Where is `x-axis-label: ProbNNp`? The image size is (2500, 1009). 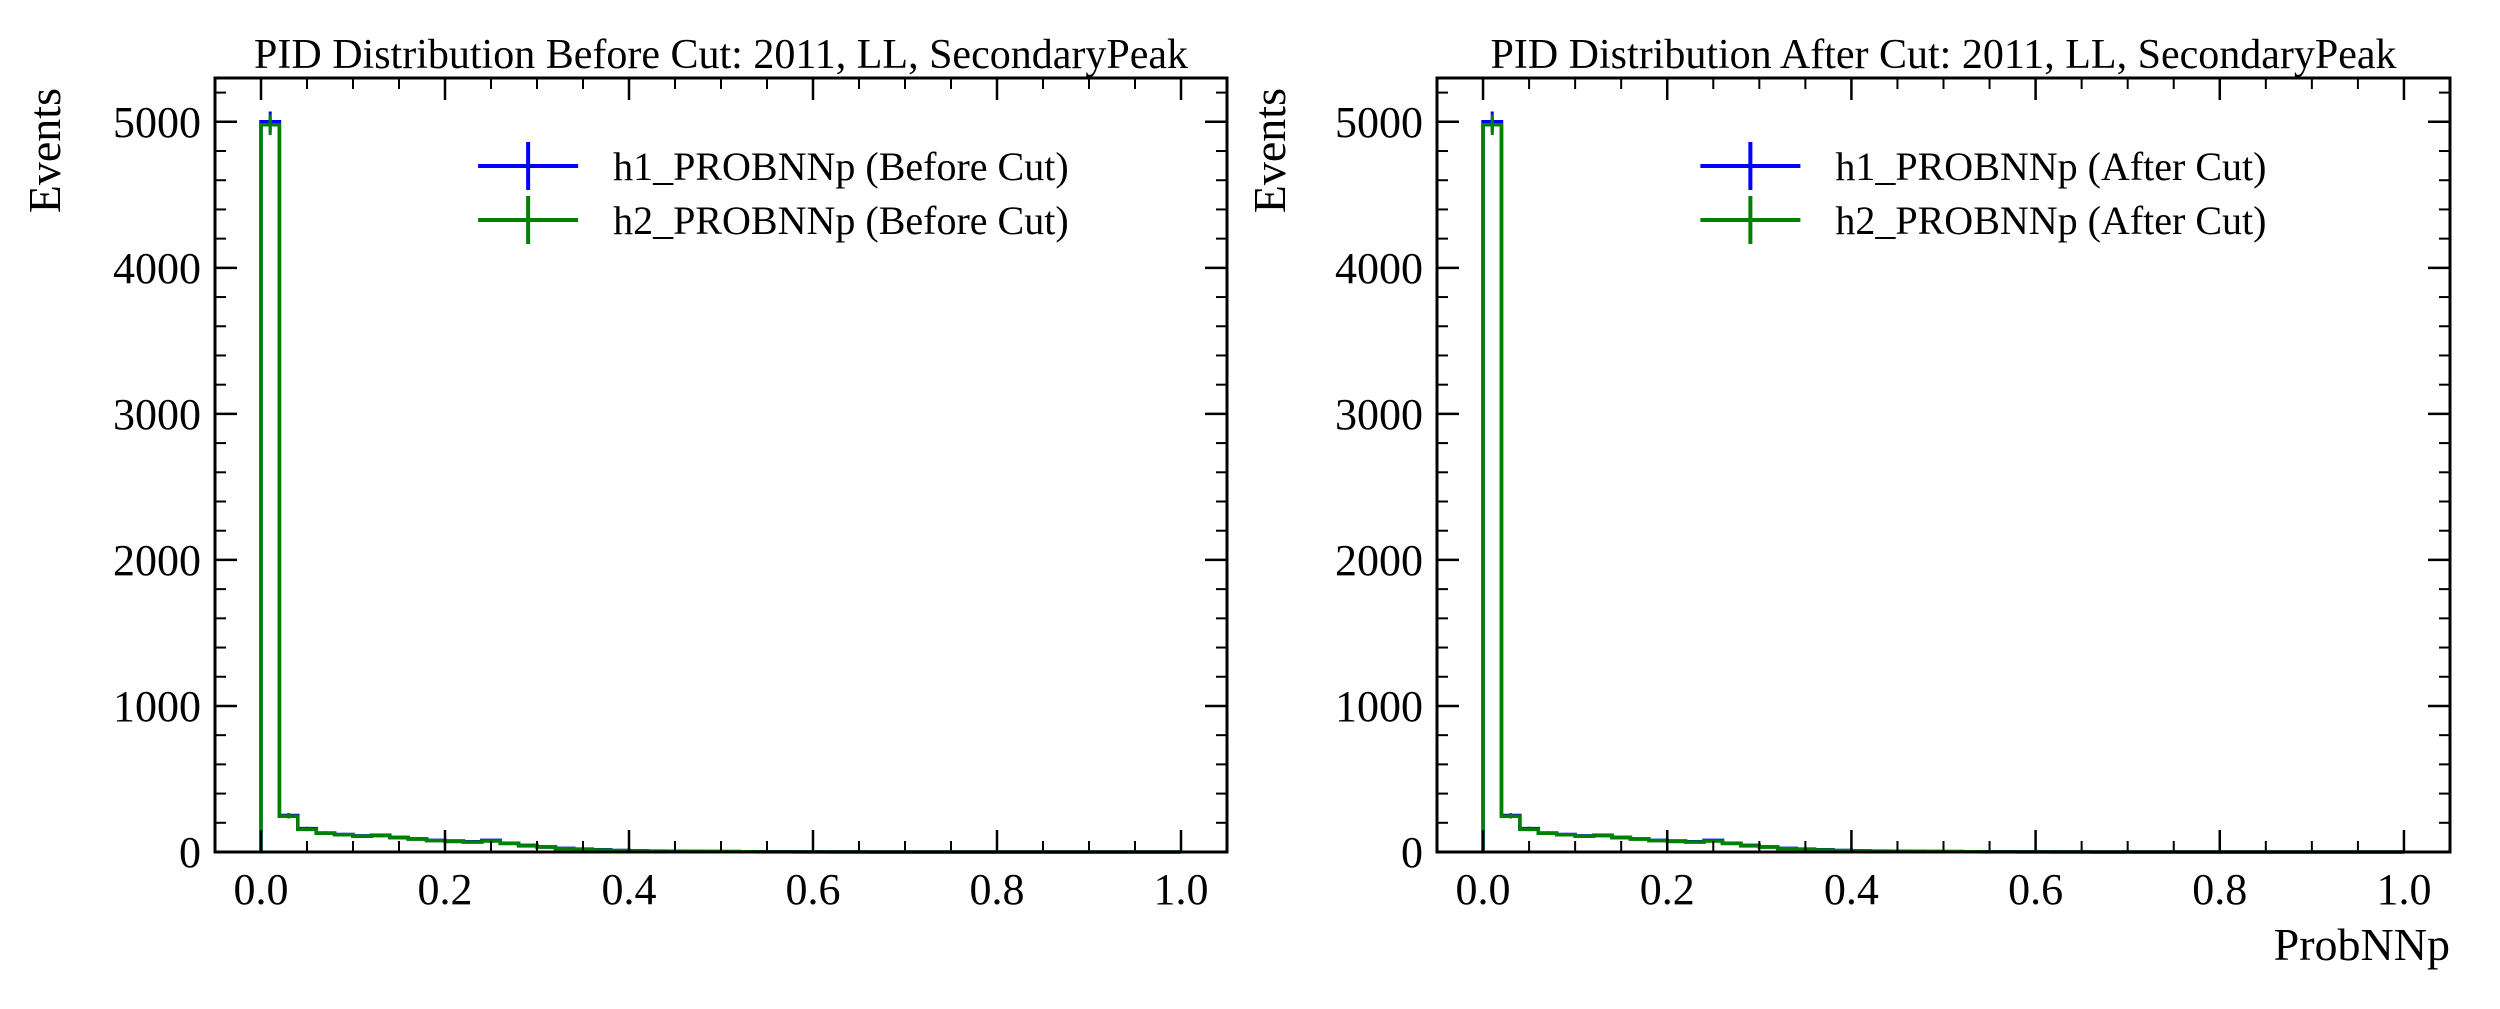
x-axis-label: ProbNNp is located at coordinates (2362, 944).